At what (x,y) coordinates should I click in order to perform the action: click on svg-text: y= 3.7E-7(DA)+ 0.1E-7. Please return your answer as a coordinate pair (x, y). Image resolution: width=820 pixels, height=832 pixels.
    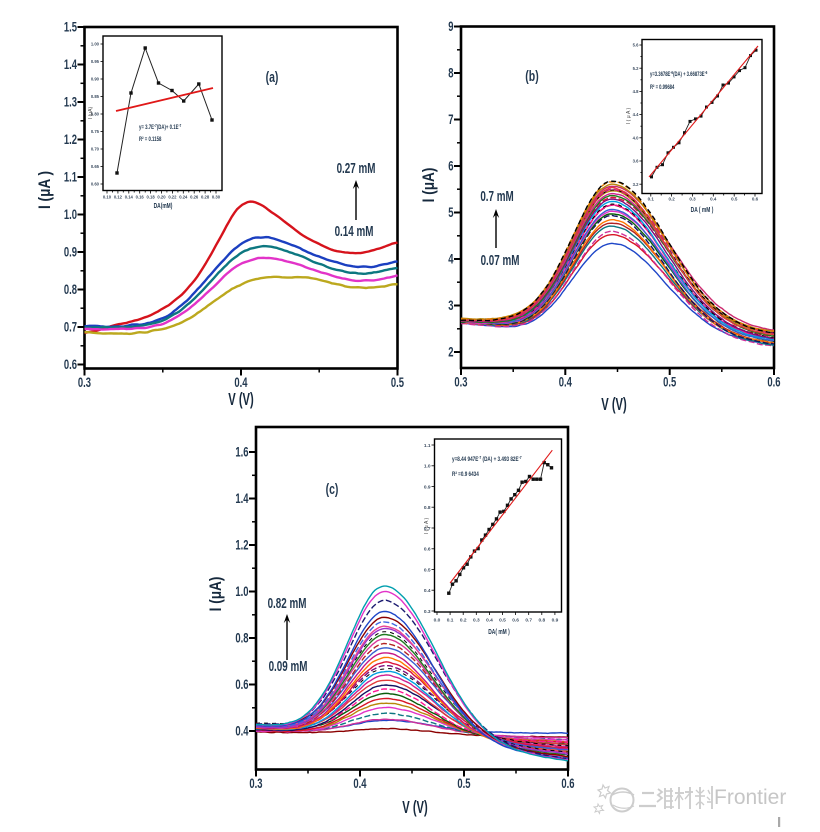
    Looking at the image, I should click on (160, 128).